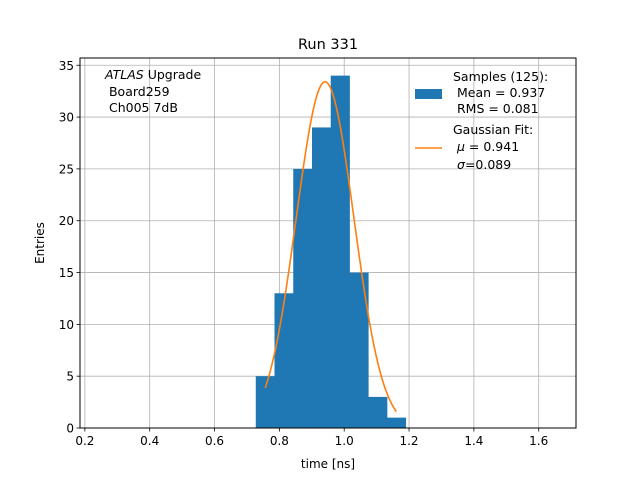  What do you see at coordinates (84, 441) in the screenshot?
I see `x-tick-label: 0.2` at bounding box center [84, 441].